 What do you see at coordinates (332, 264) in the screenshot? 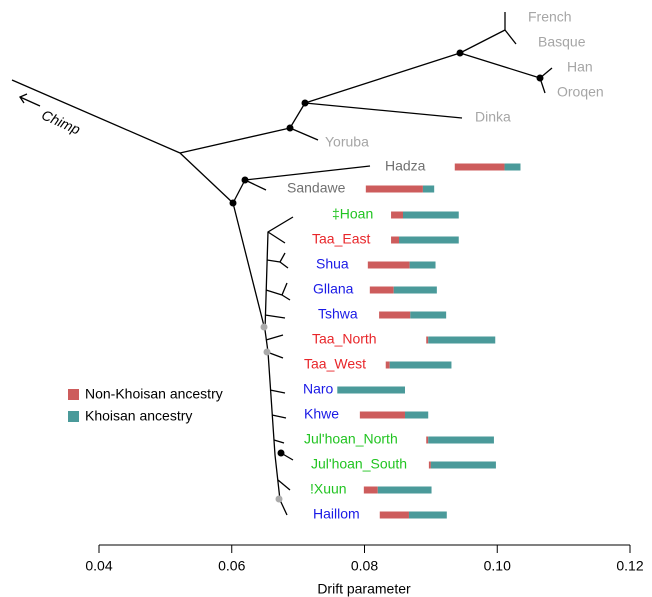
I see `population-label: Shua` at bounding box center [332, 264].